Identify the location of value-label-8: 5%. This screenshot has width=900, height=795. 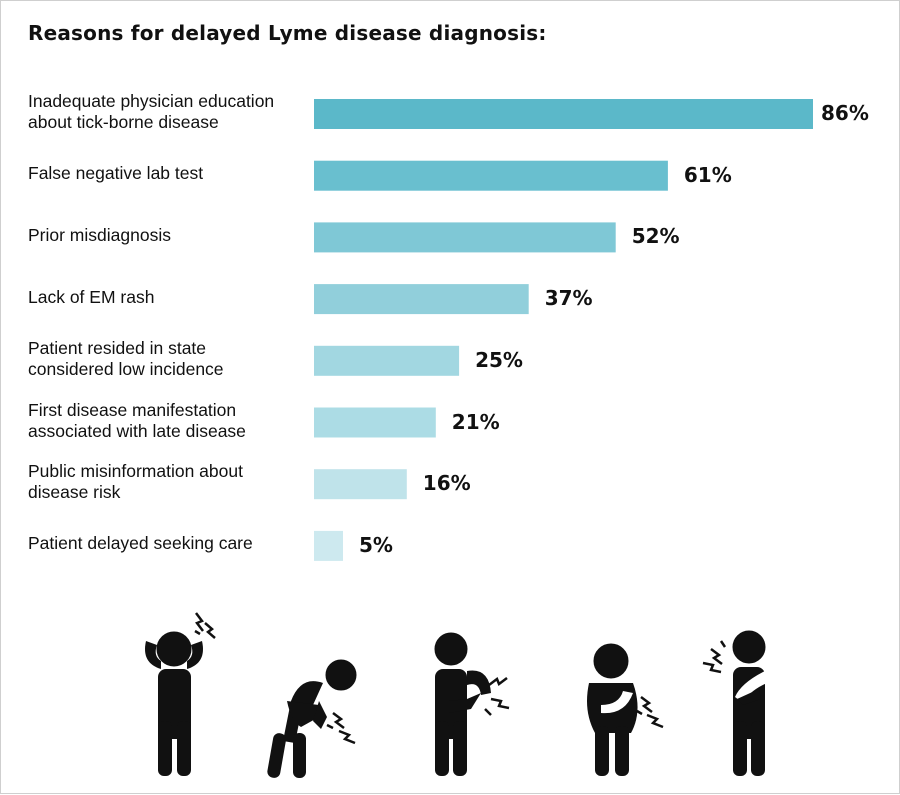
(376, 544).